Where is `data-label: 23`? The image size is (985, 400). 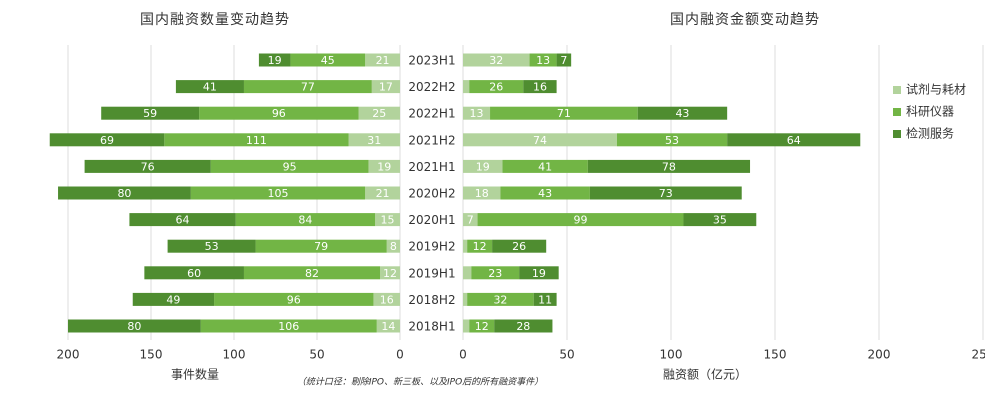 data-label: 23 is located at coordinates (495, 273).